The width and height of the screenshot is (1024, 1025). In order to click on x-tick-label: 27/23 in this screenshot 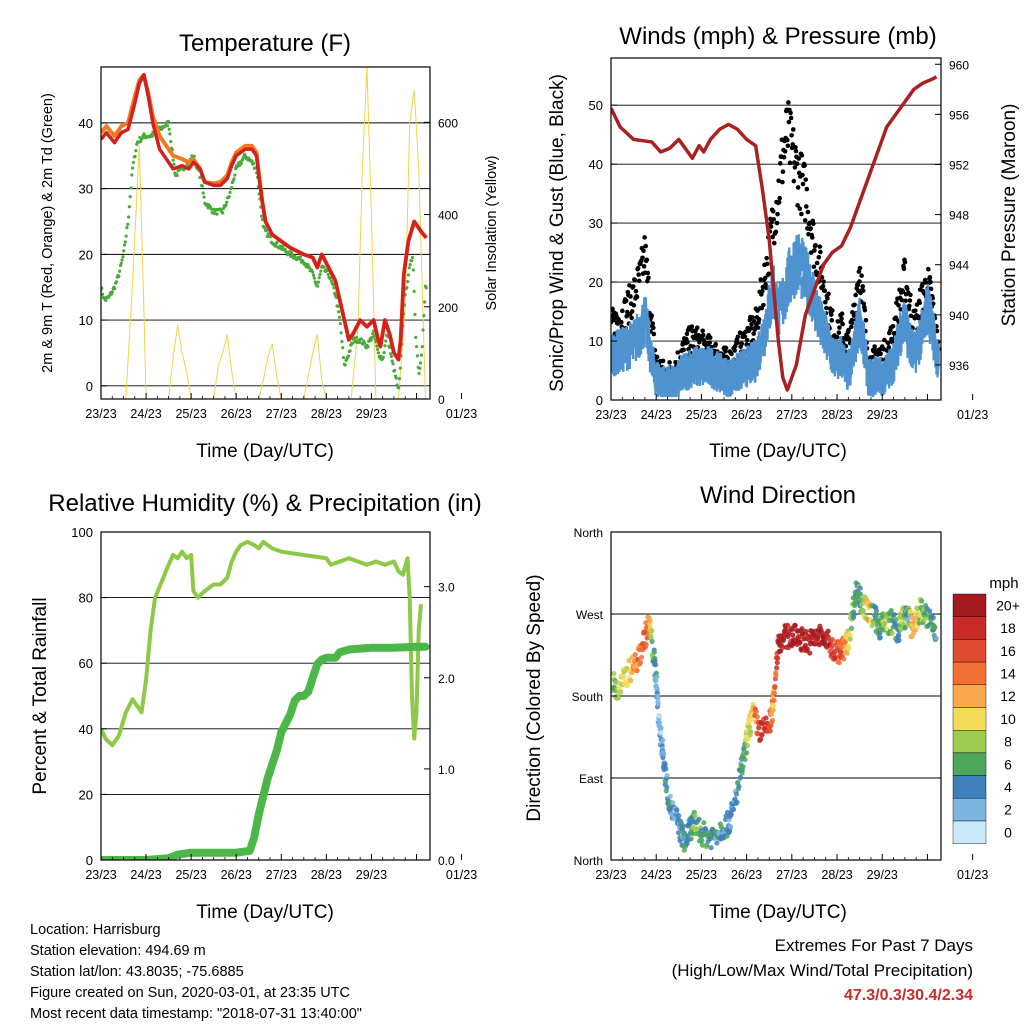, I will do `click(791, 875)`.